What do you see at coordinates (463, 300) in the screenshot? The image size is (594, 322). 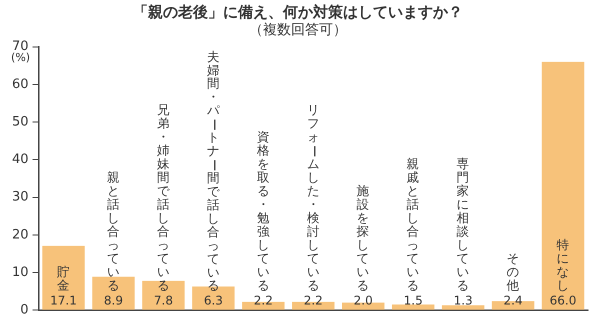 I see `data-label: 1.3` at bounding box center [463, 300].